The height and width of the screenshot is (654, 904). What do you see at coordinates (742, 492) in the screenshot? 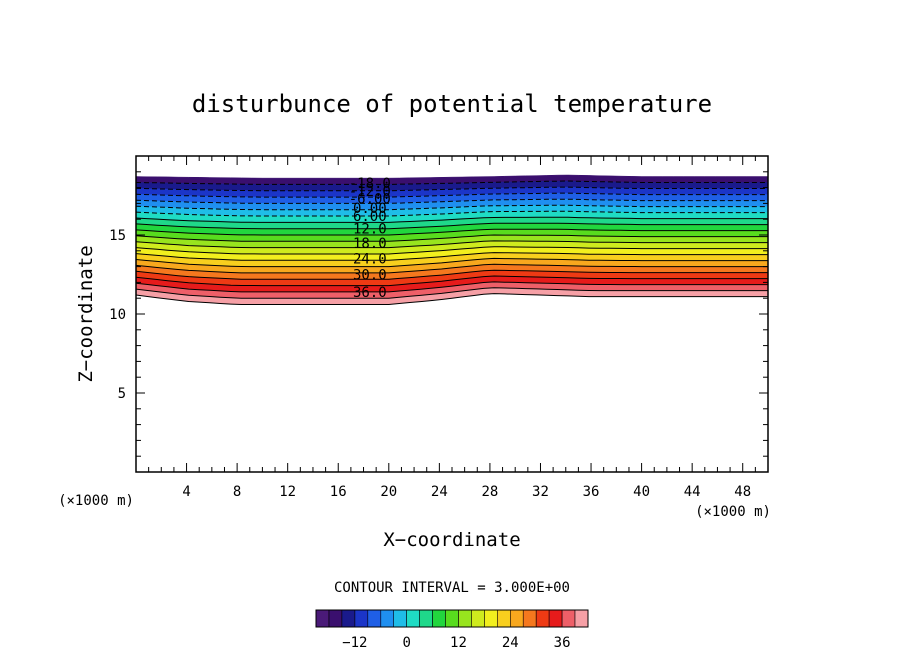
I see `x-tick-label: 48` at bounding box center [742, 492].